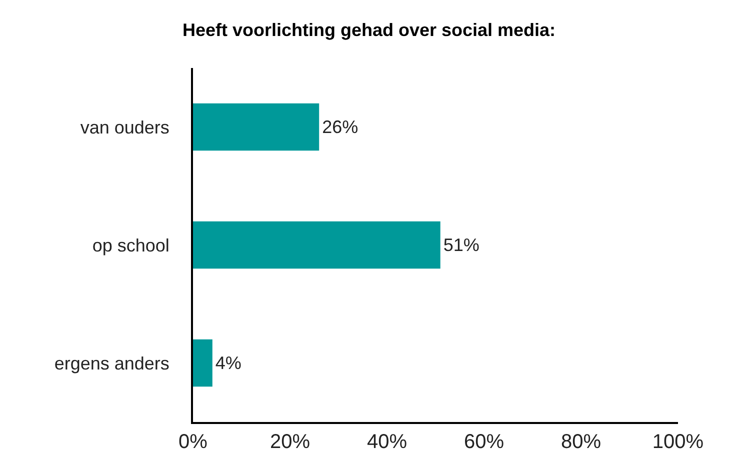 Image resolution: width=738 pixels, height=466 pixels. What do you see at coordinates (228, 363) in the screenshot?
I see `data-label: 4%` at bounding box center [228, 363].